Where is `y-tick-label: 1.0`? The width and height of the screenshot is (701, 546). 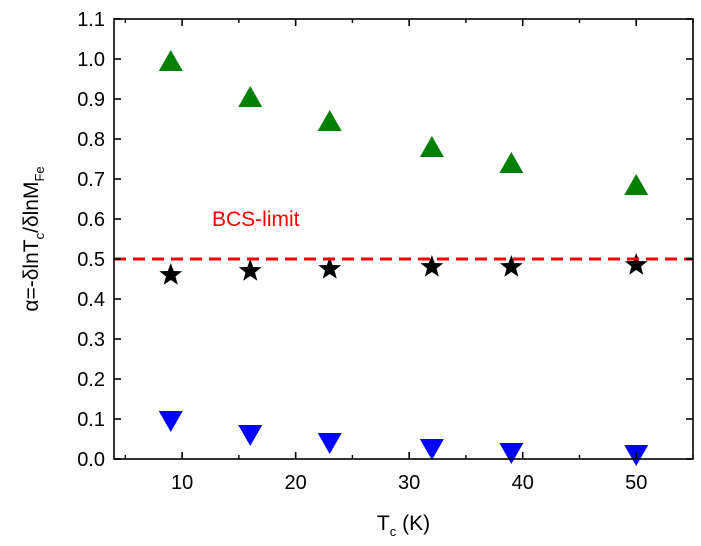
y-tick-label: 1.0 is located at coordinates (91, 60).